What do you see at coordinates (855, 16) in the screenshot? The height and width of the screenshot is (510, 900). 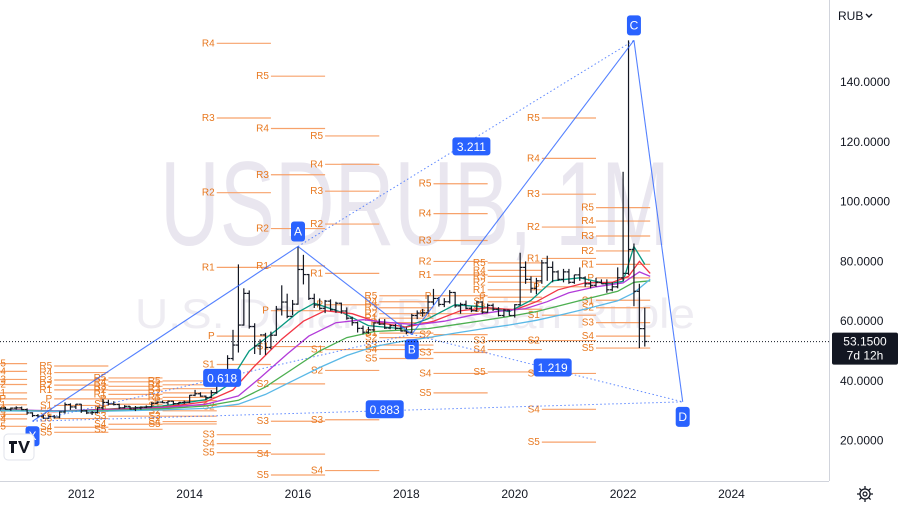 I see `currency-selector: RUB` at bounding box center [855, 16].